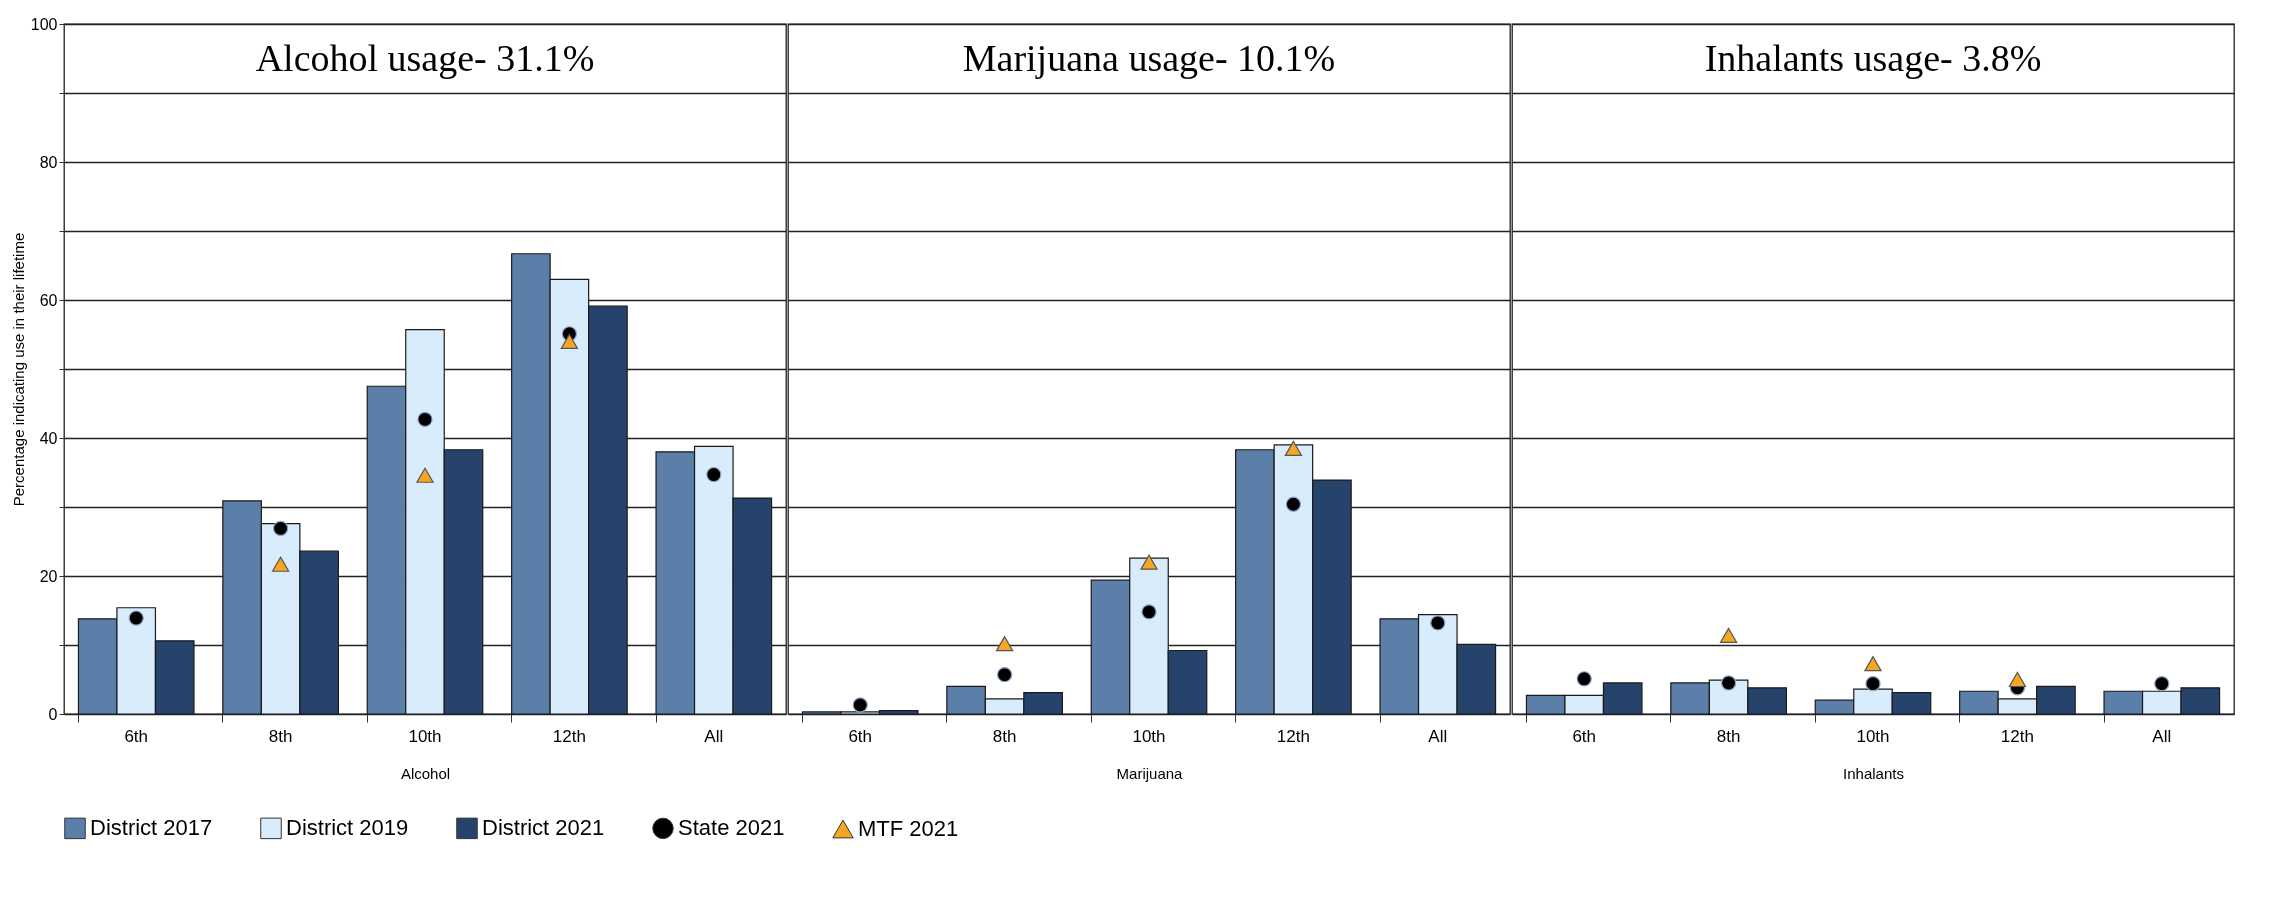  I want to click on legend-label: District 2021, so click(543, 828).